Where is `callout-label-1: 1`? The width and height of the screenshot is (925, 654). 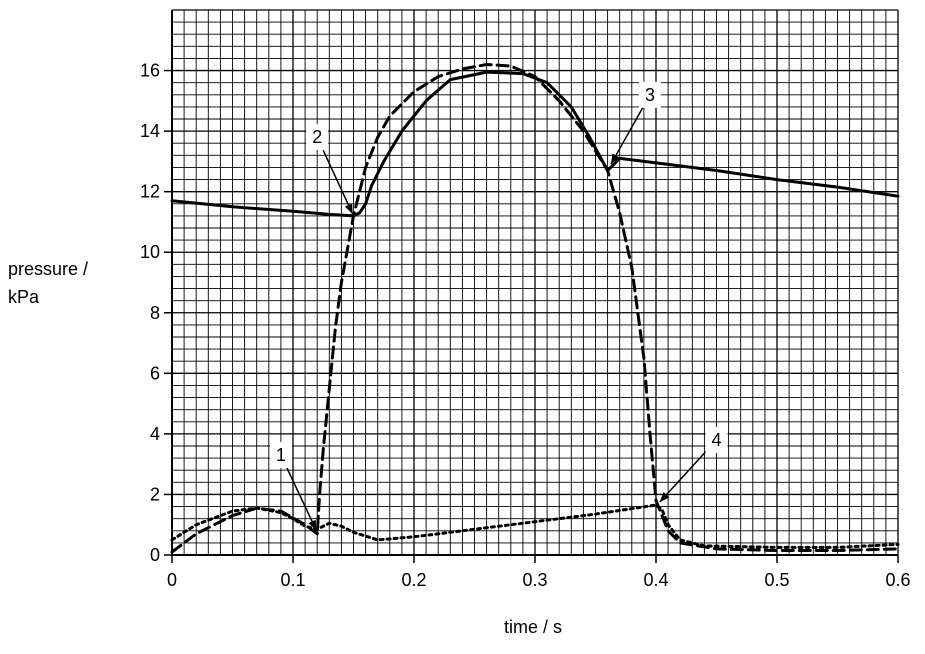 callout-label-1: 1 is located at coordinates (281, 455).